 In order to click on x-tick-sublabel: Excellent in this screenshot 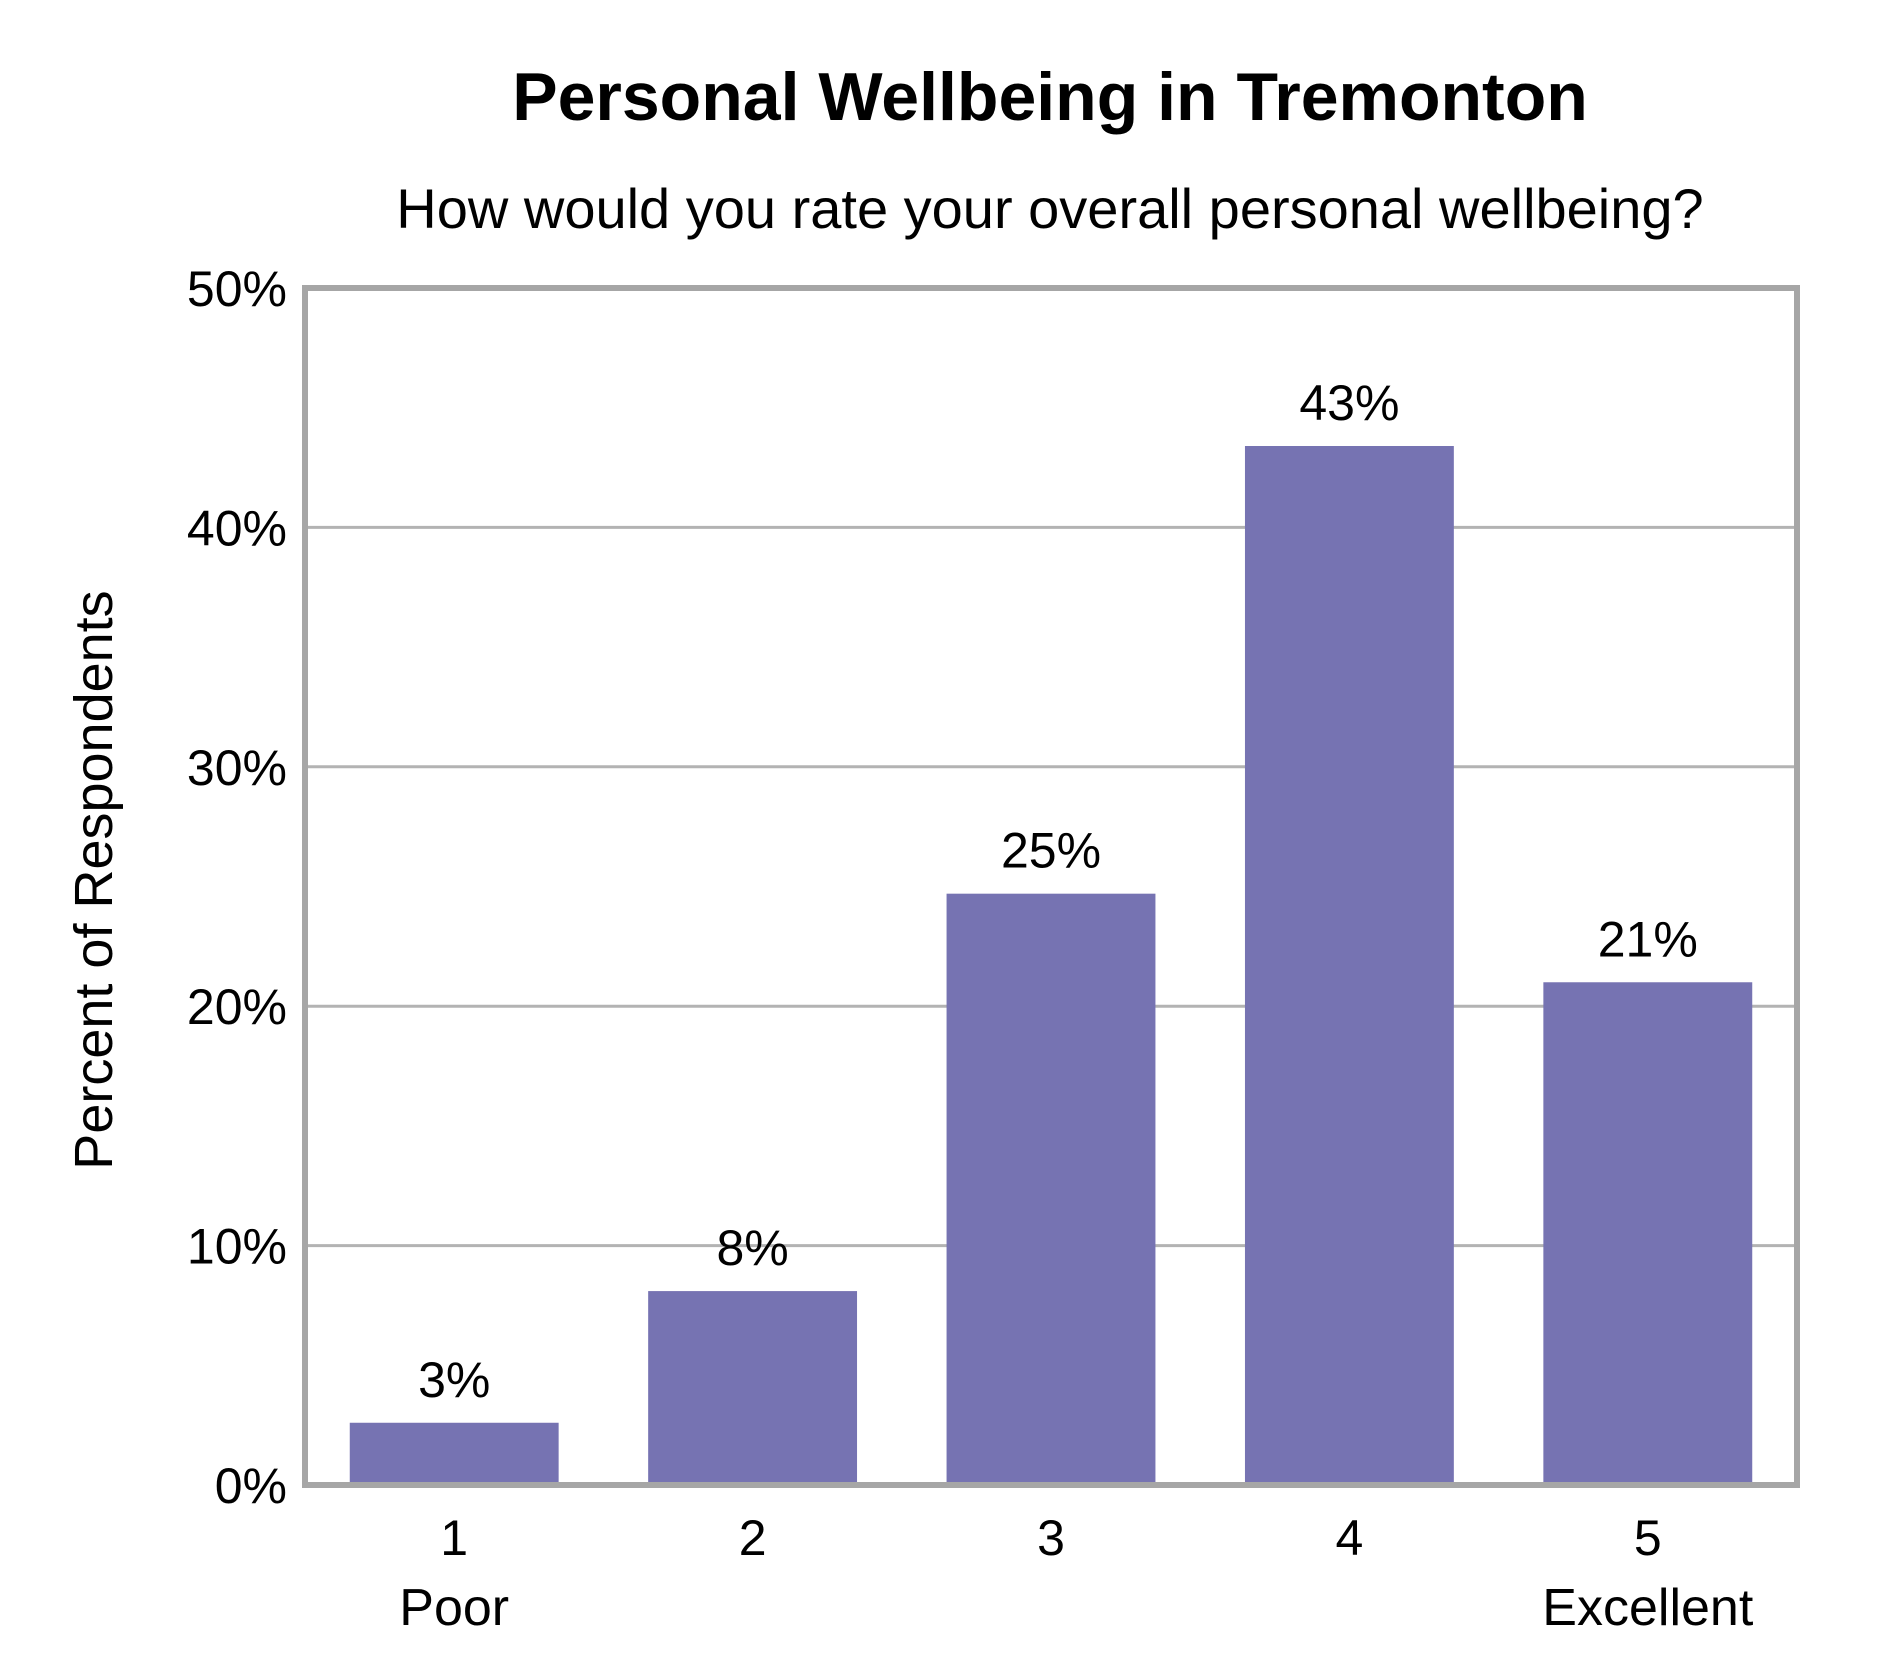, I will do `click(1648, 1608)`.